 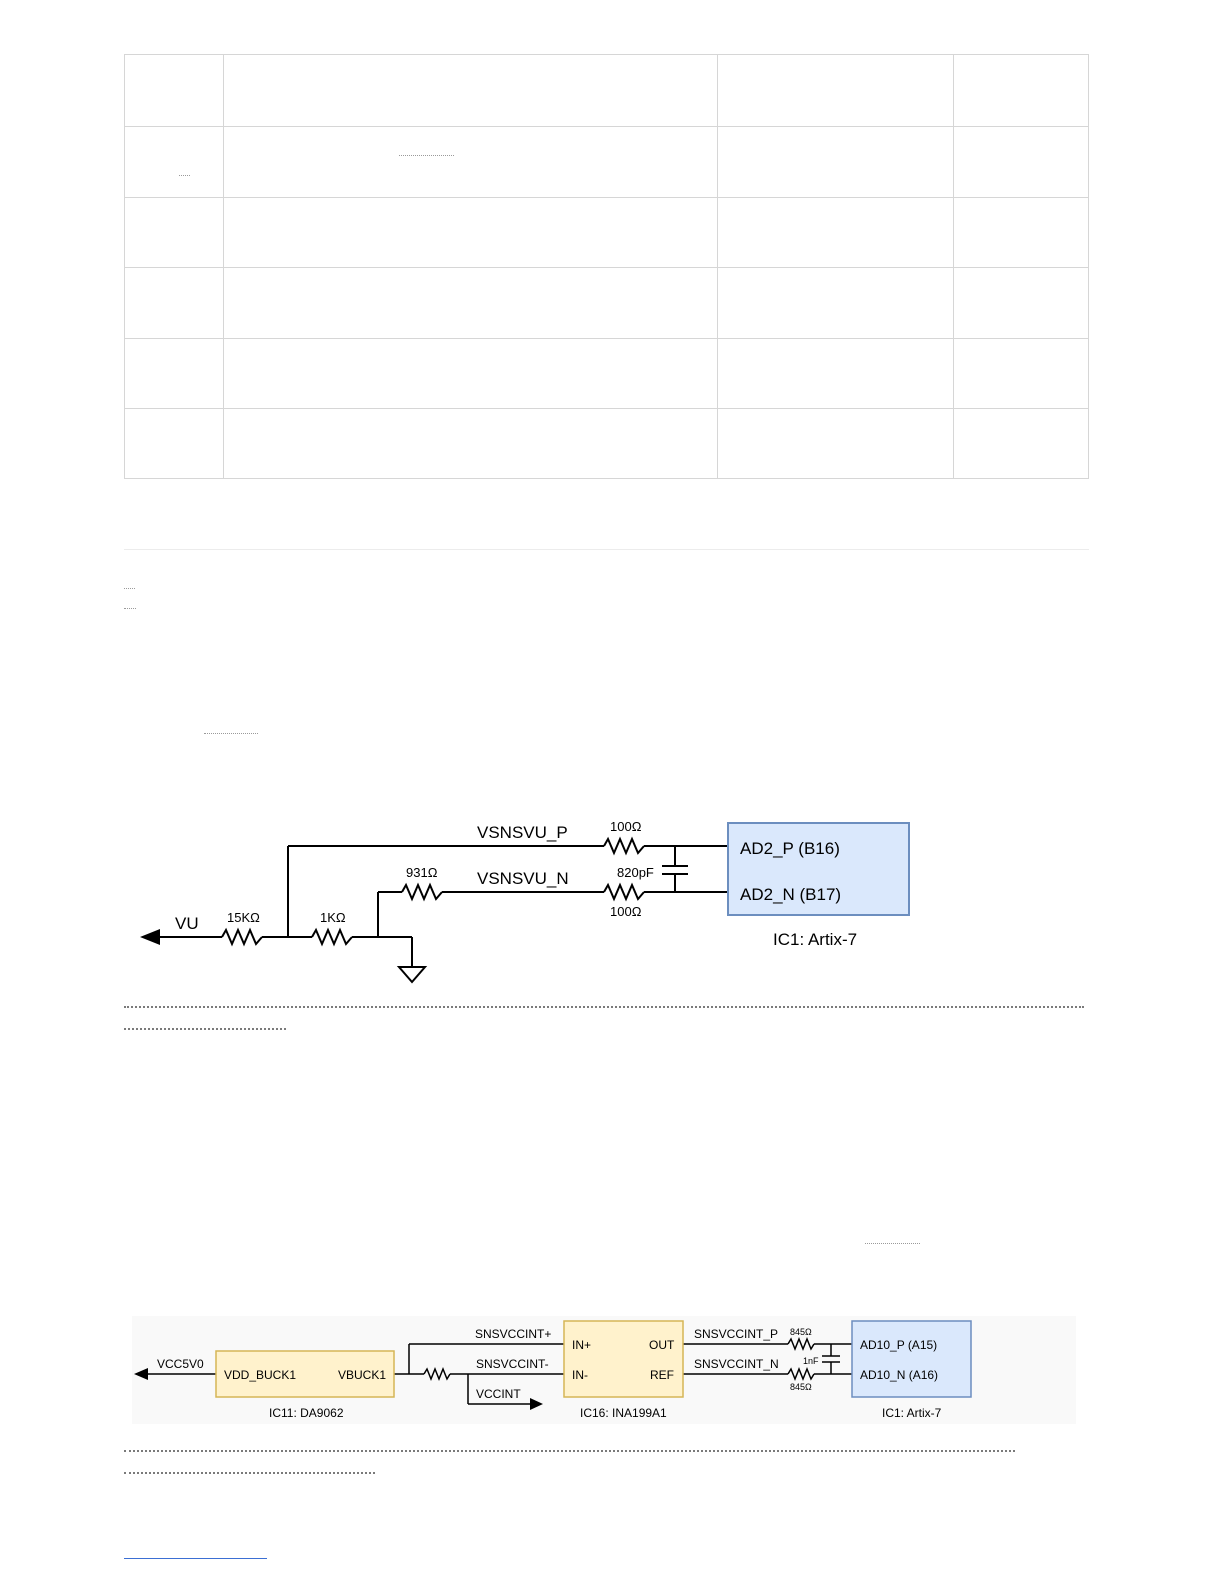 I want to click on pin-label: IN+, so click(x=581, y=1345).